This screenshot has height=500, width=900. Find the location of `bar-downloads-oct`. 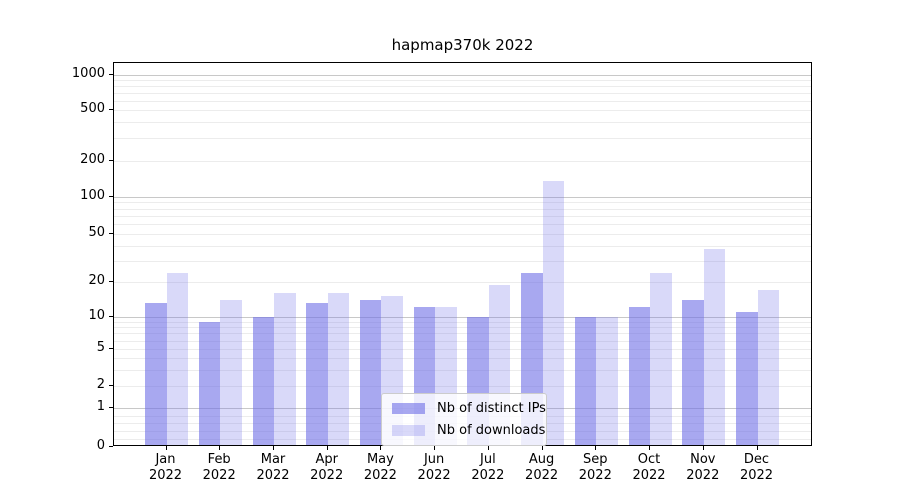

bar-downloads-oct is located at coordinates (661, 358).